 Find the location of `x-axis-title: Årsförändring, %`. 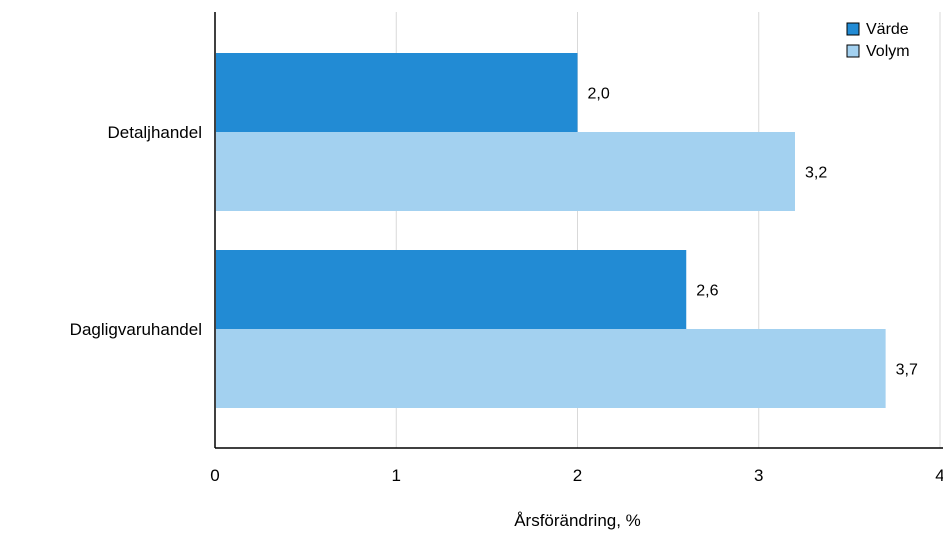

x-axis-title: Årsförändring, % is located at coordinates (577, 520).